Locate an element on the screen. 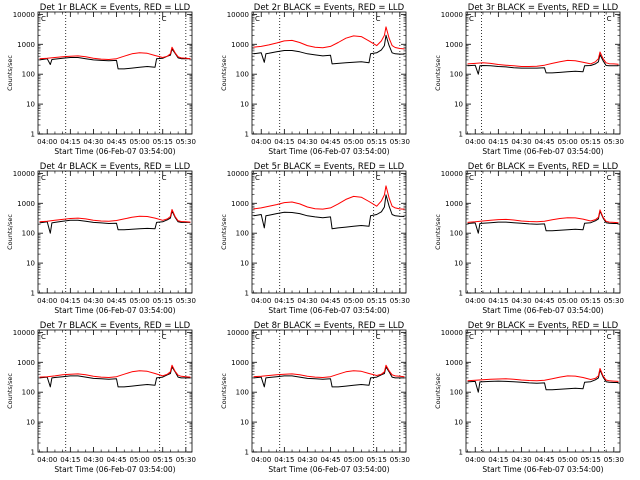  chart-title: Det 7r BLACK = Events, RED = LLD is located at coordinates (115, 326).